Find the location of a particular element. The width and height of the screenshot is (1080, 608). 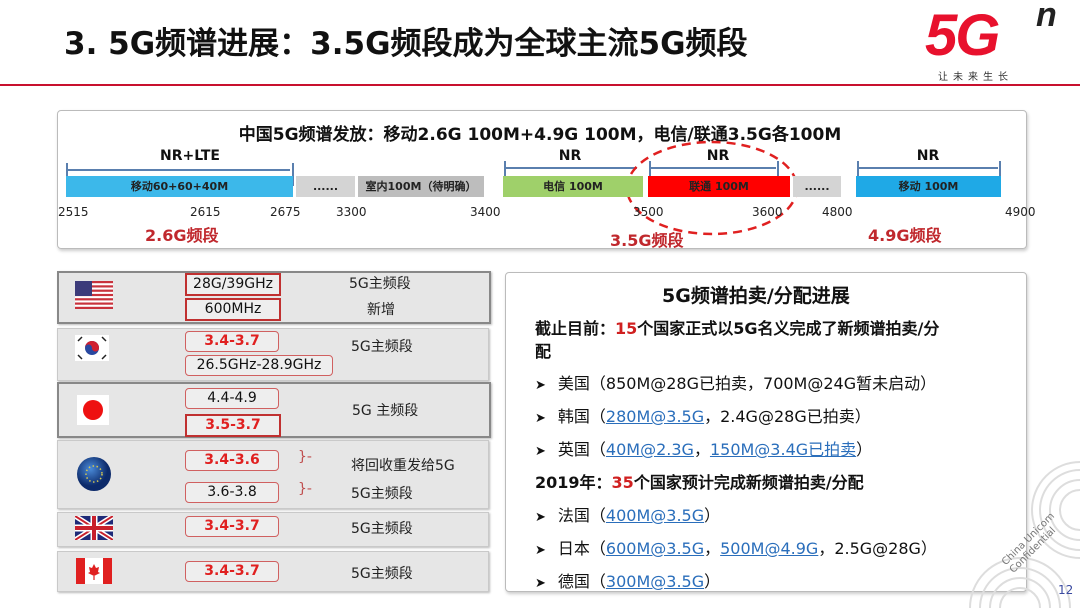

country-count: 35 is located at coordinates (622, 482).